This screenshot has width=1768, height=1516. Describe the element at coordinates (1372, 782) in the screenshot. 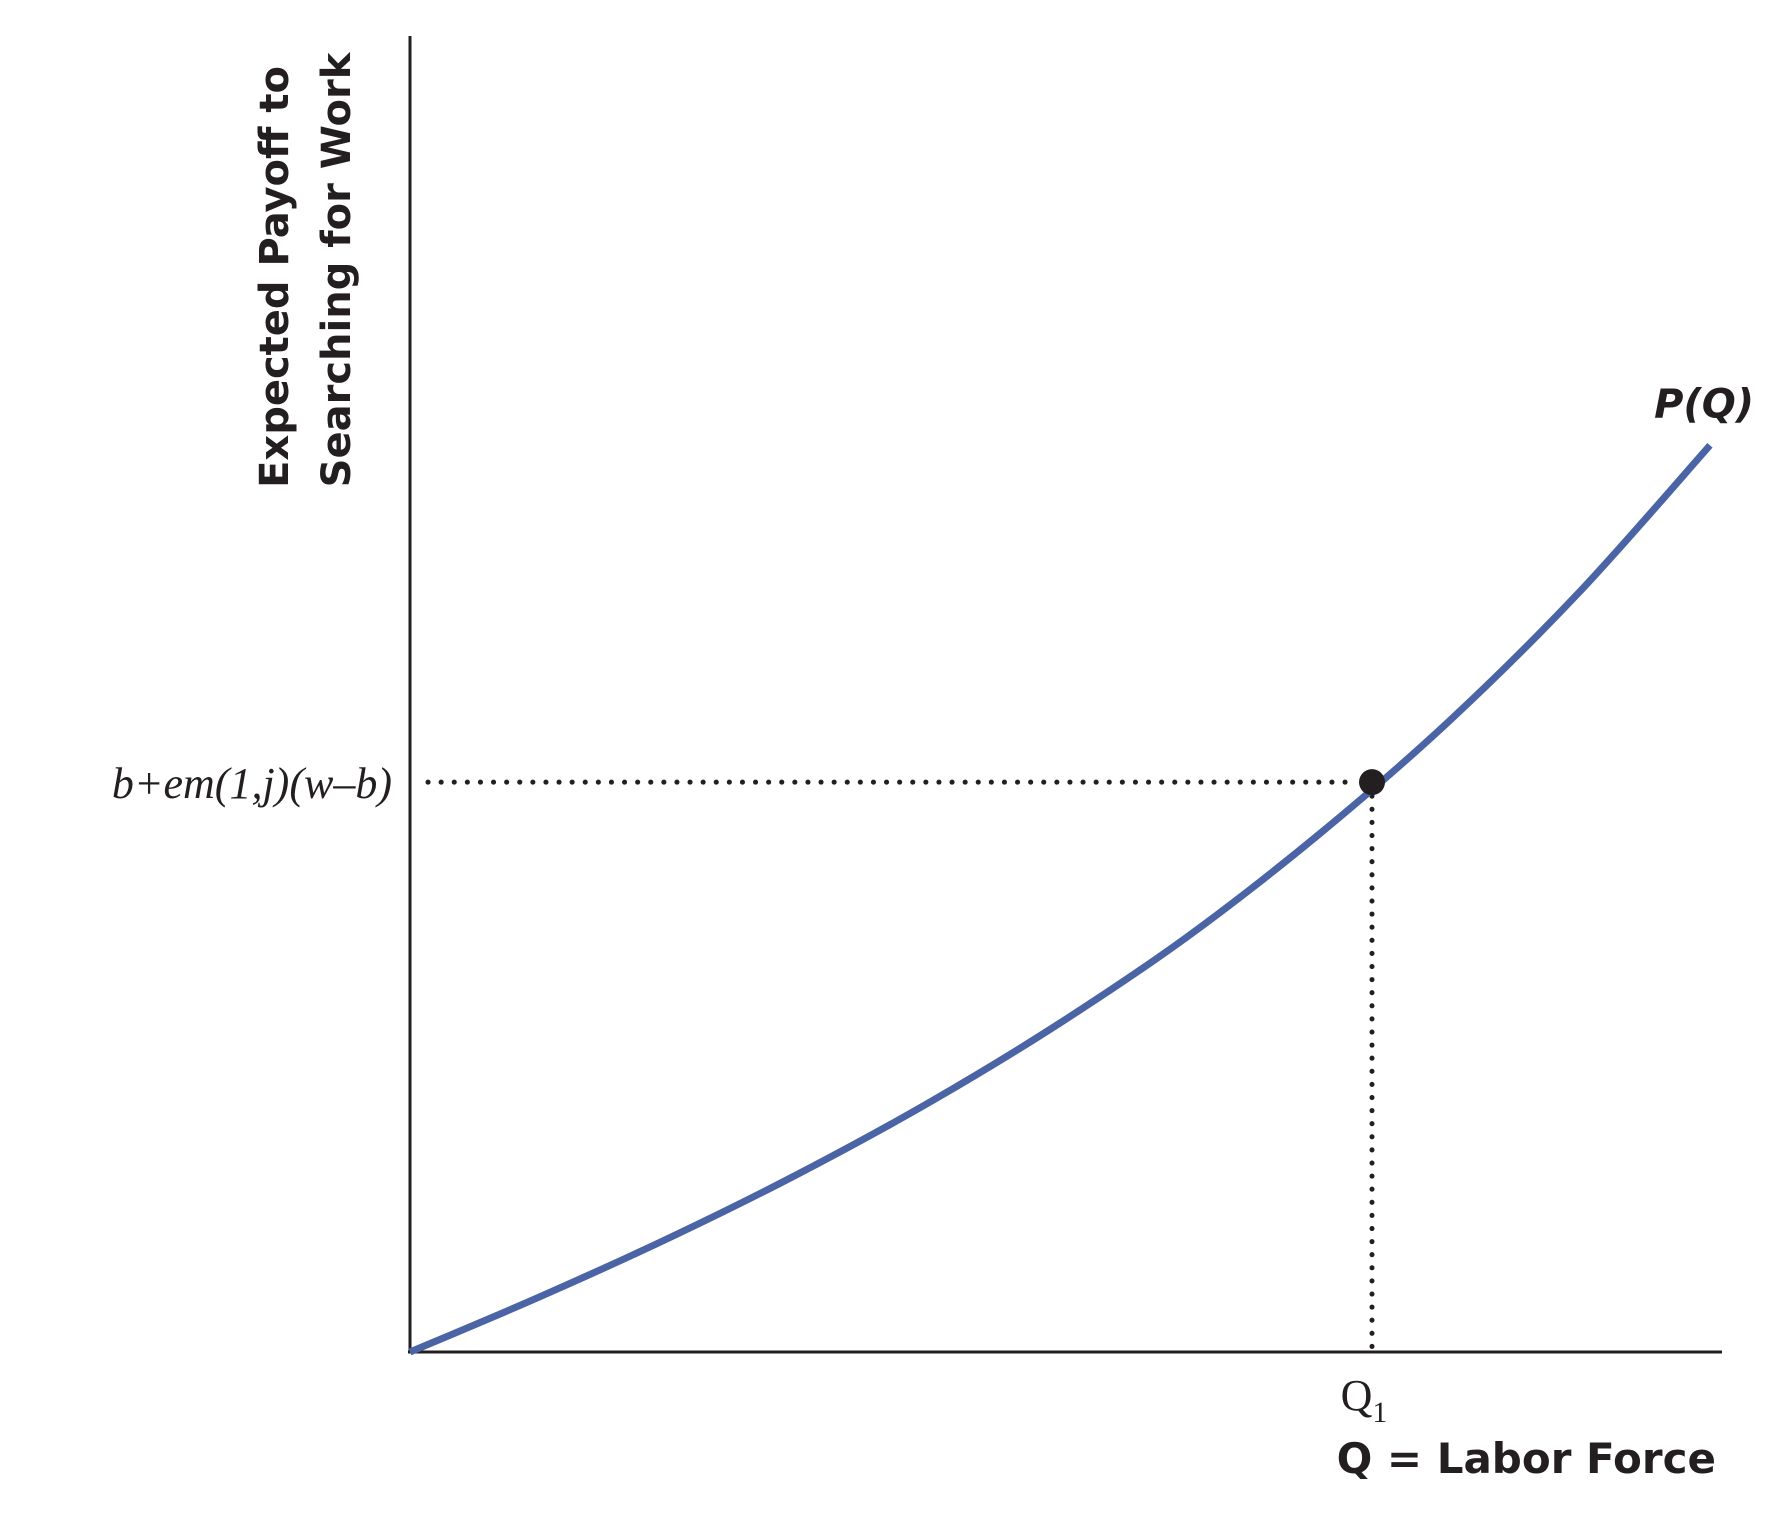

I see `equilibrium-point` at that location.